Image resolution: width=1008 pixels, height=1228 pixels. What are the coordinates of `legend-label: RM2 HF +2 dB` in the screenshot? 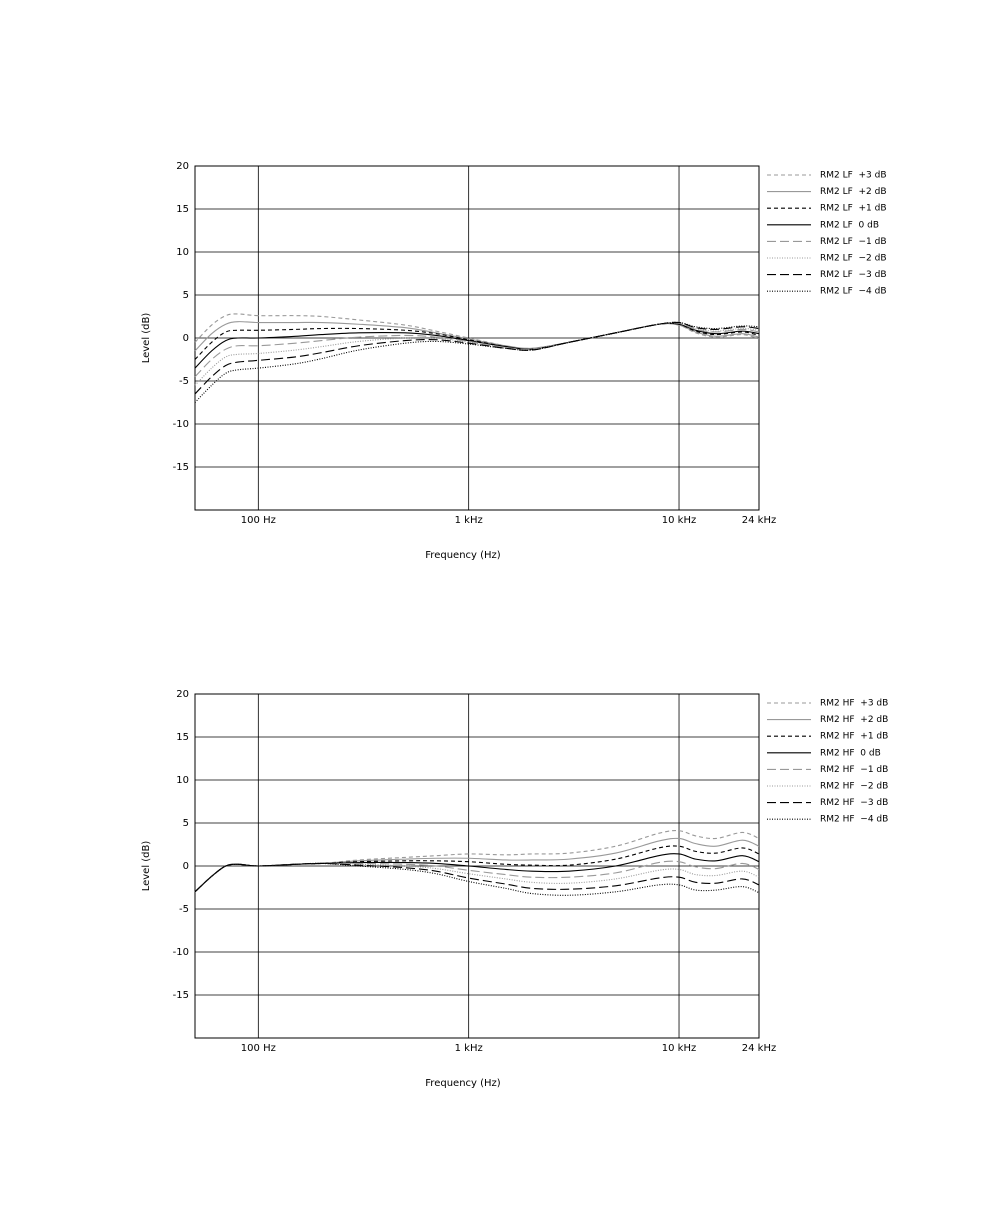 It's located at (854, 720).